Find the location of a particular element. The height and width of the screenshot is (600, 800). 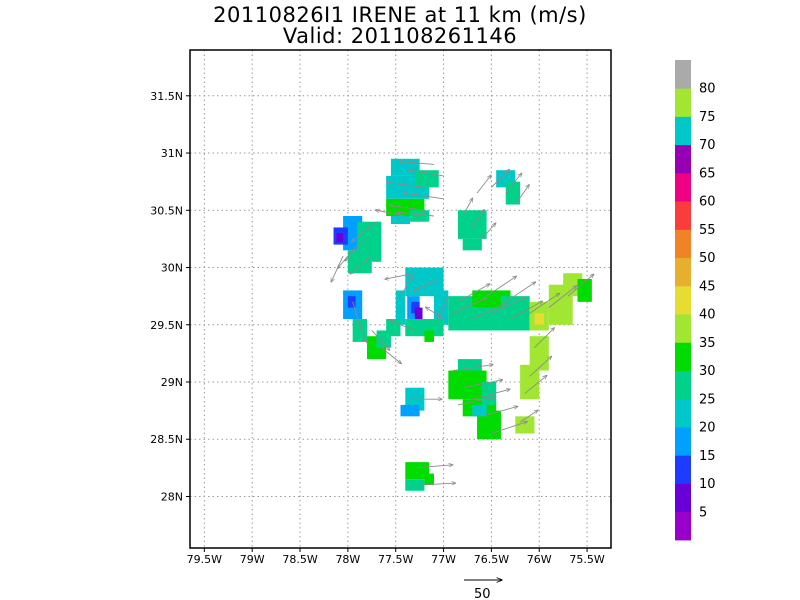

lon-label: 77.5W is located at coordinates (395, 559).